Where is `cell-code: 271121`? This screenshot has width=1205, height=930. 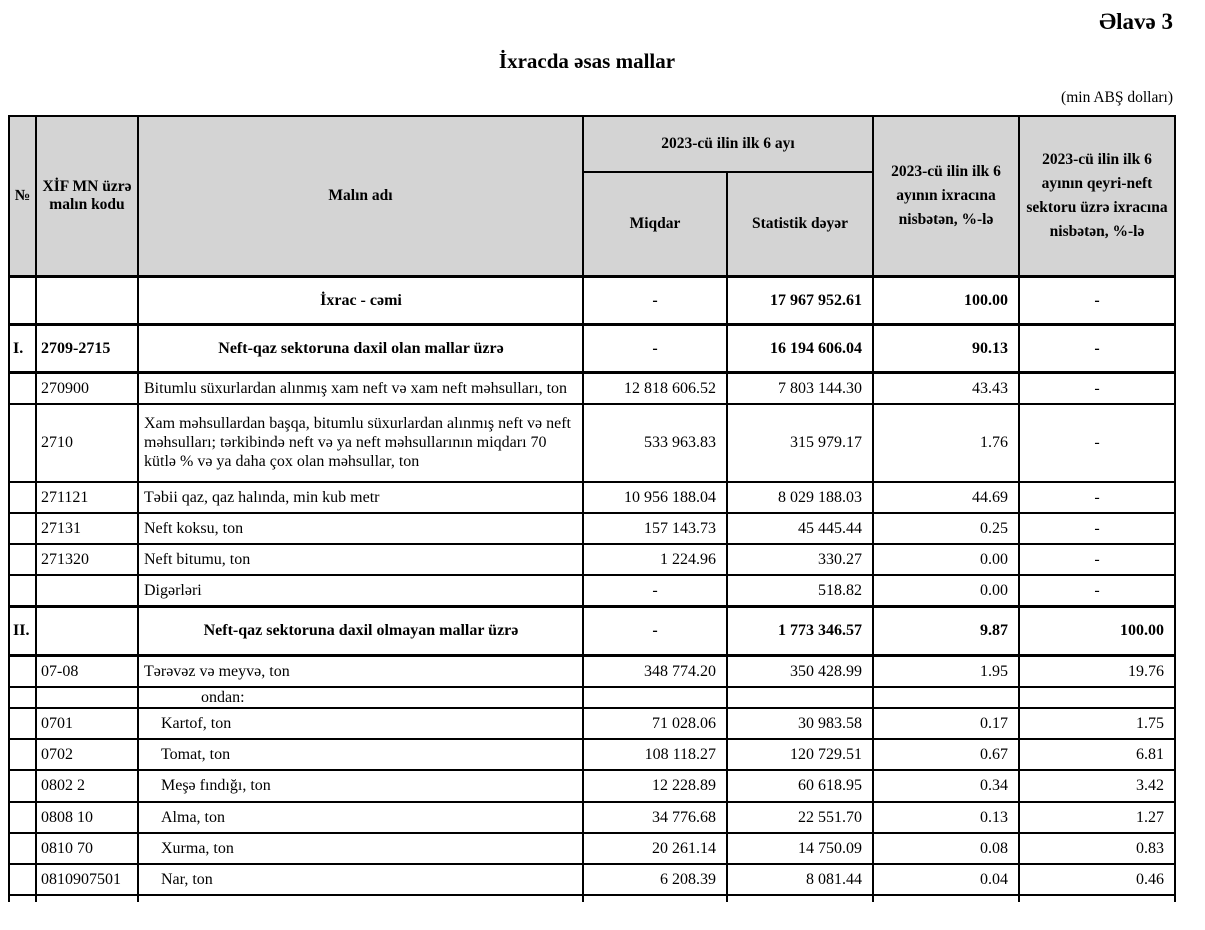
cell-code: 271121 is located at coordinates (87, 497).